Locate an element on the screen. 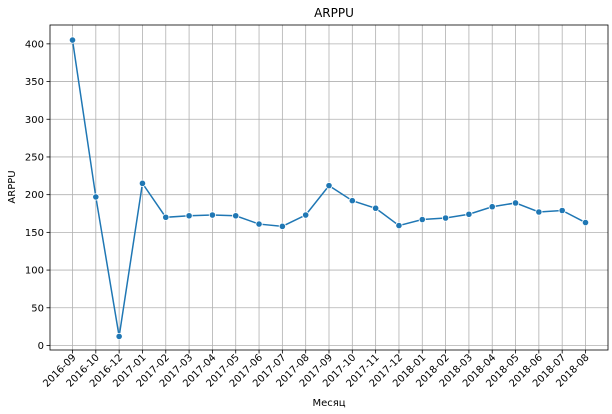 The image size is (612, 414). y-tick-label: 0 is located at coordinates (41, 346).